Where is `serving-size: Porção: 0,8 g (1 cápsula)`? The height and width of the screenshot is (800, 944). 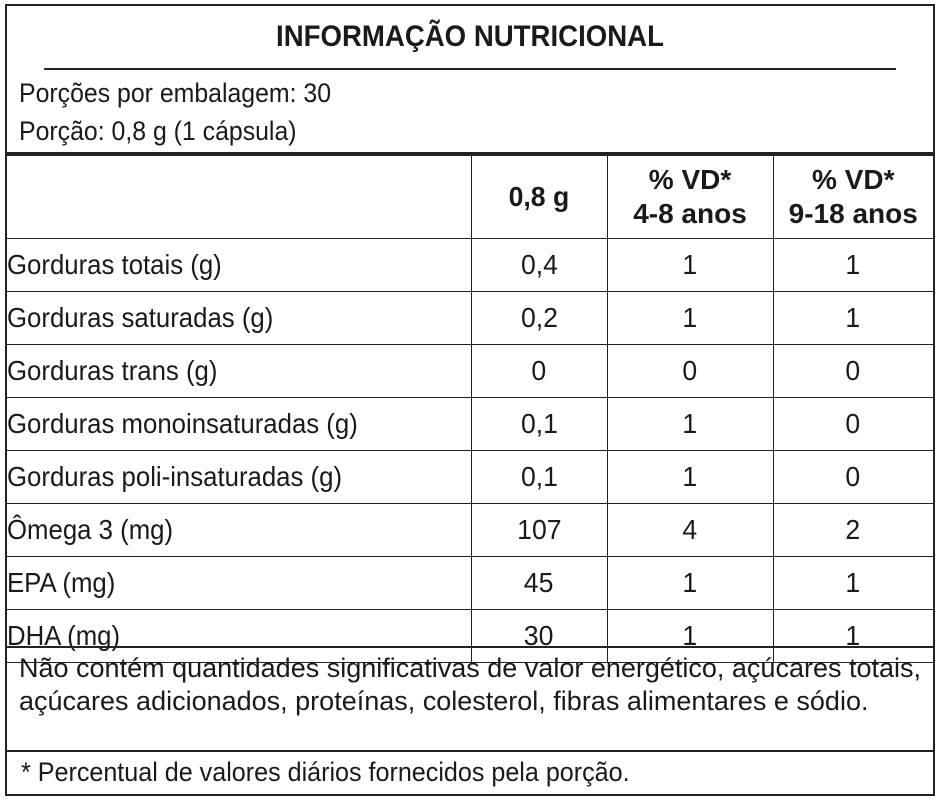 serving-size: Porção: 0,8 g (1 cápsula) is located at coordinates (158, 131).